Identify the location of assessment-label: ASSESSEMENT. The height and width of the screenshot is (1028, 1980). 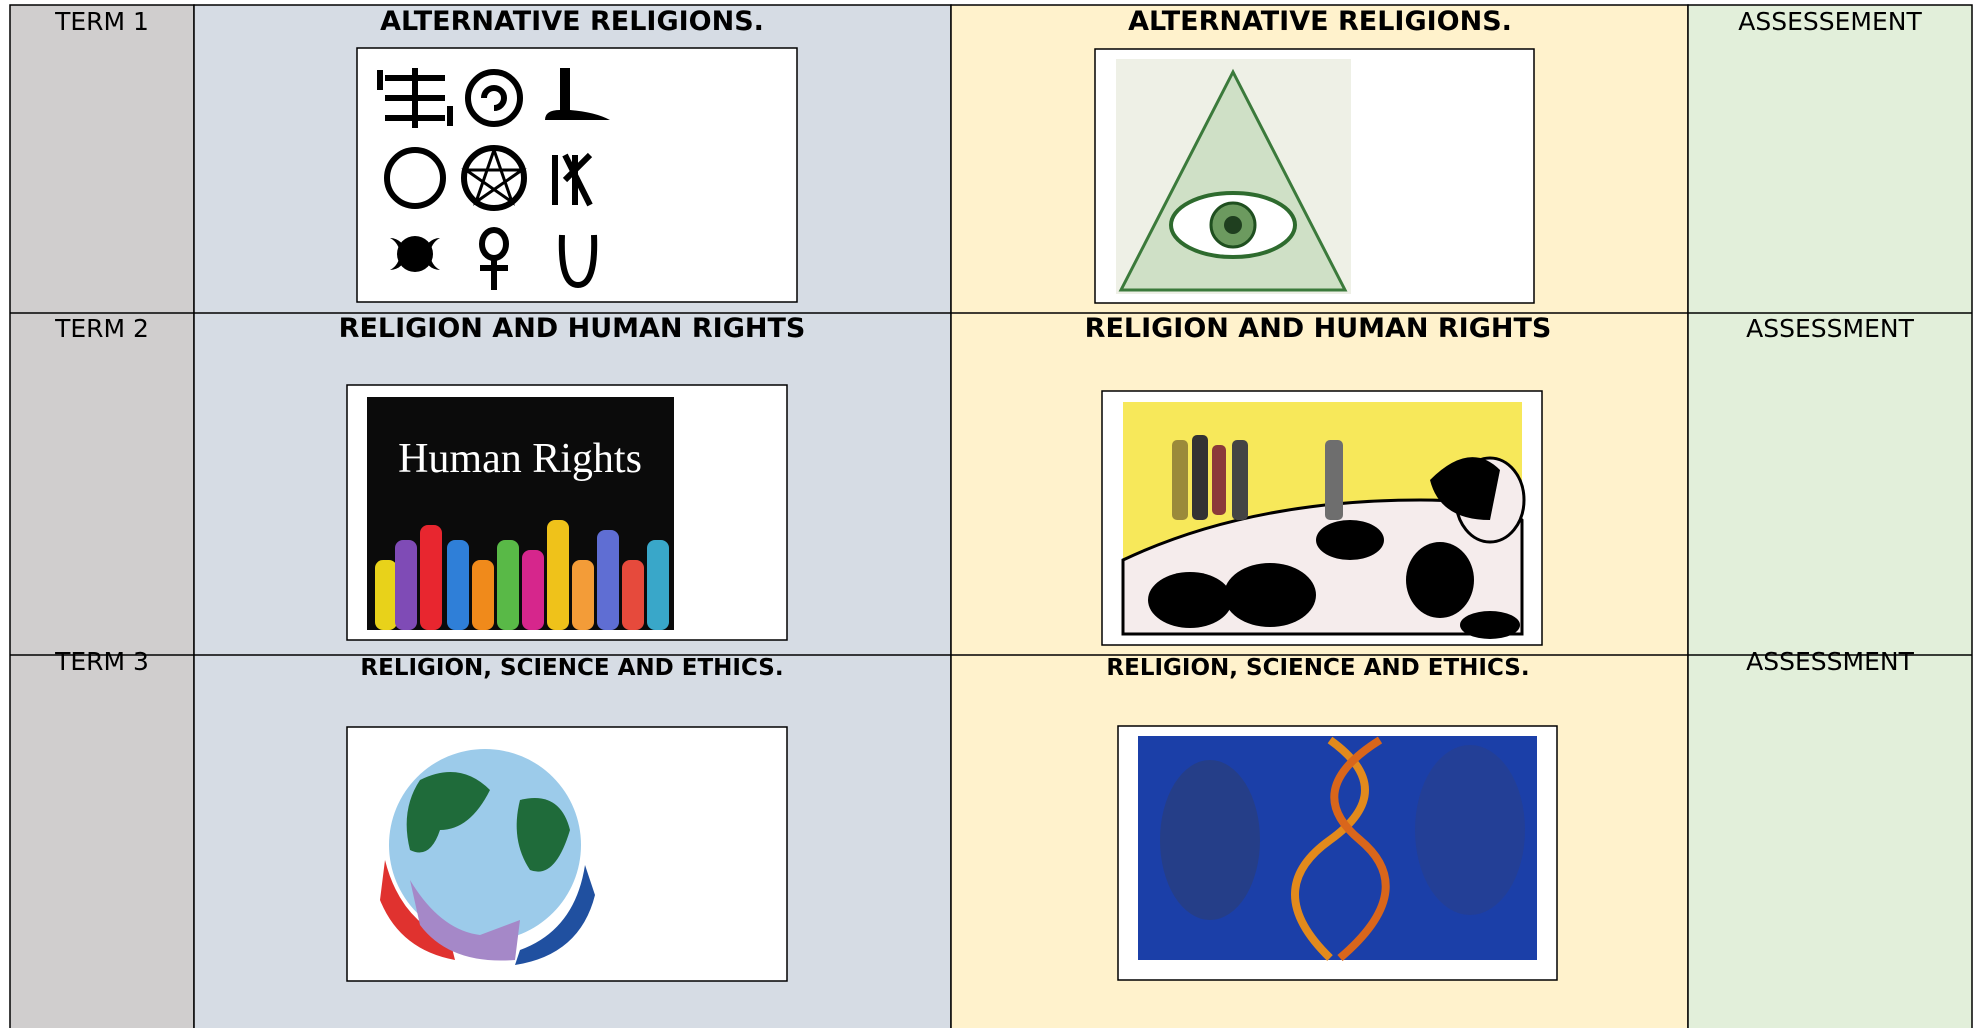
(1830, 21).